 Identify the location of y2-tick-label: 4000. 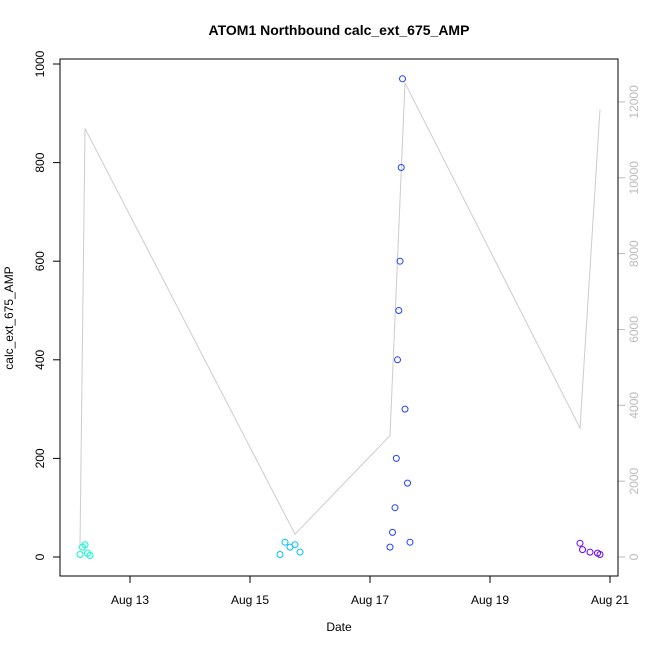
(634, 405).